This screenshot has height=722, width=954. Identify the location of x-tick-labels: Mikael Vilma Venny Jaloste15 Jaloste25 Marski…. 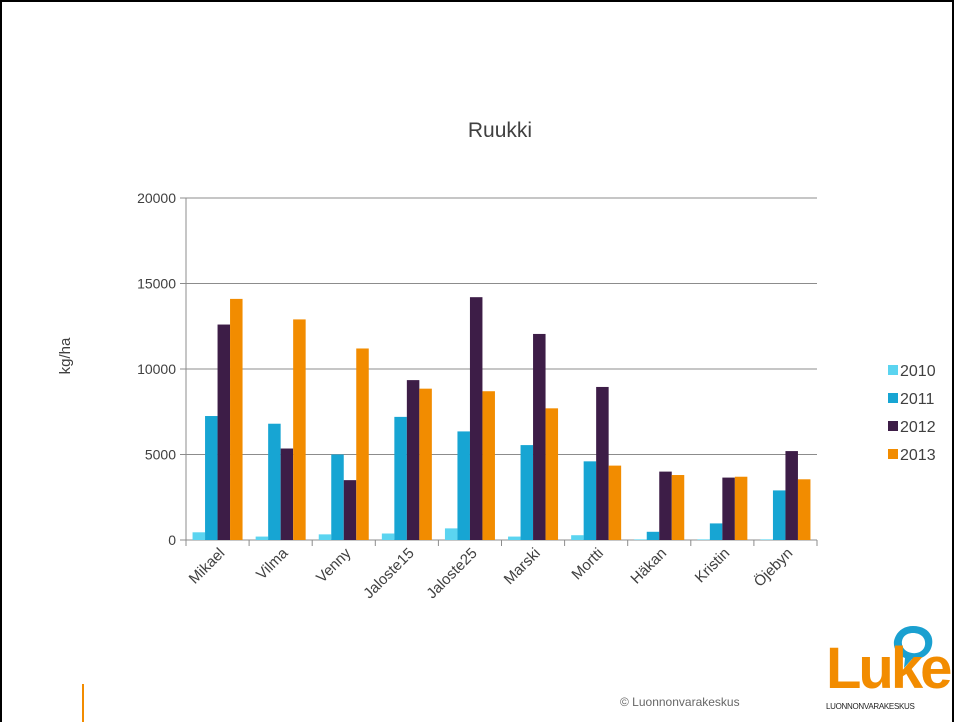
(491, 573).